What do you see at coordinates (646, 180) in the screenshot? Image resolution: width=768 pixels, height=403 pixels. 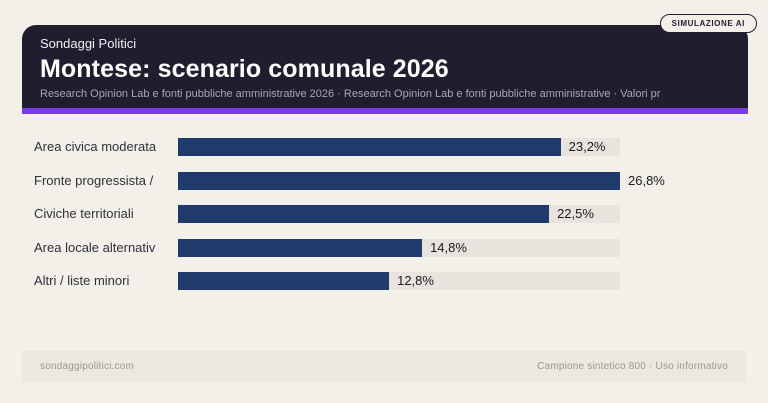 I see `value-label: 26,8%` at bounding box center [646, 180].